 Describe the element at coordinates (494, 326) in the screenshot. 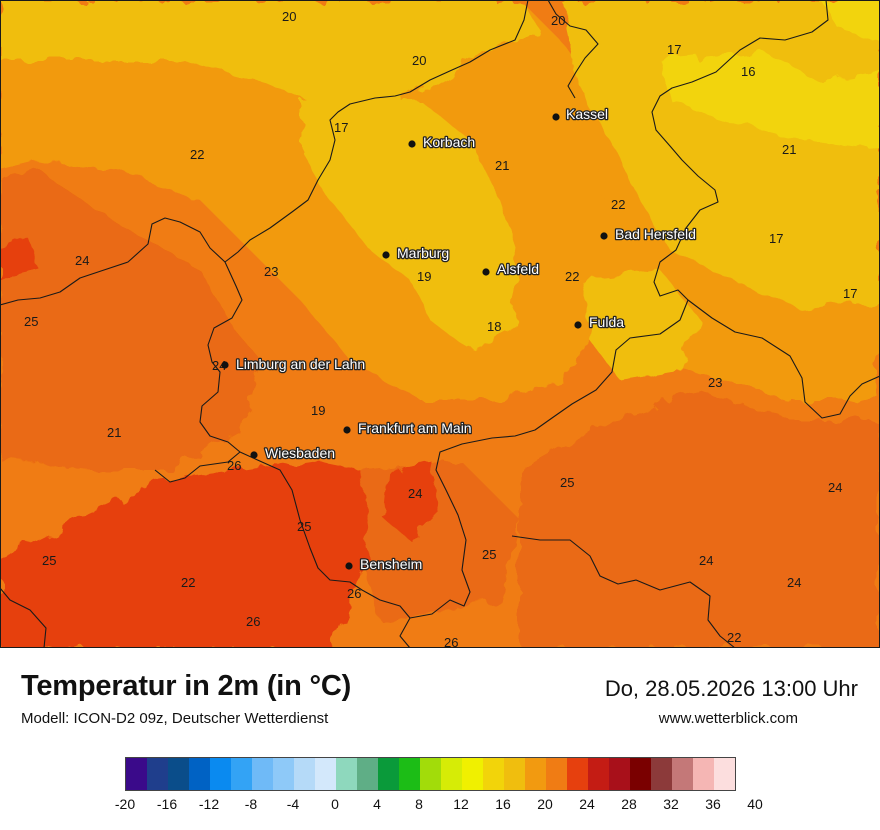

I see `value-label: 18` at that location.